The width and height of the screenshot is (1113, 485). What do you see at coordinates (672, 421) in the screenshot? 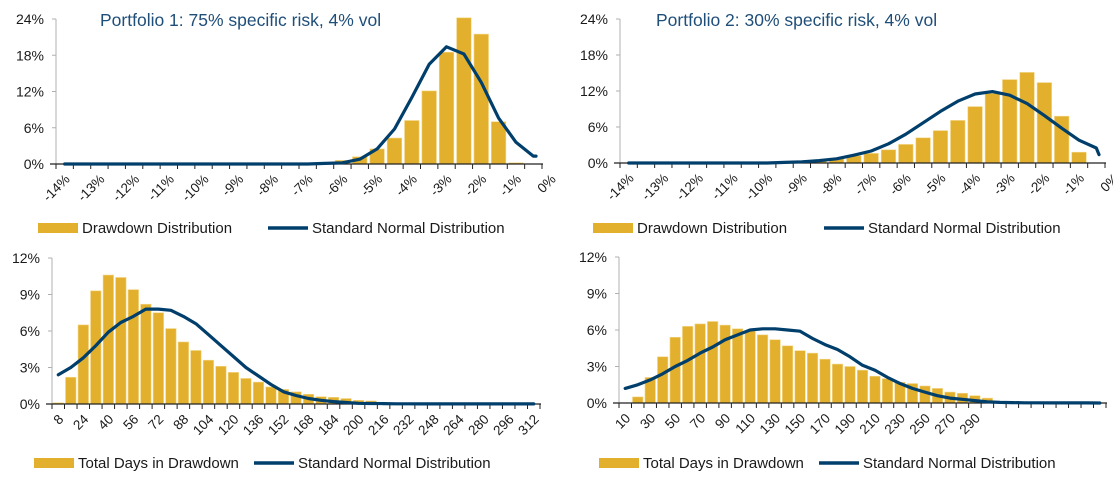
I see `x-tick-label: 50` at bounding box center [672, 421].